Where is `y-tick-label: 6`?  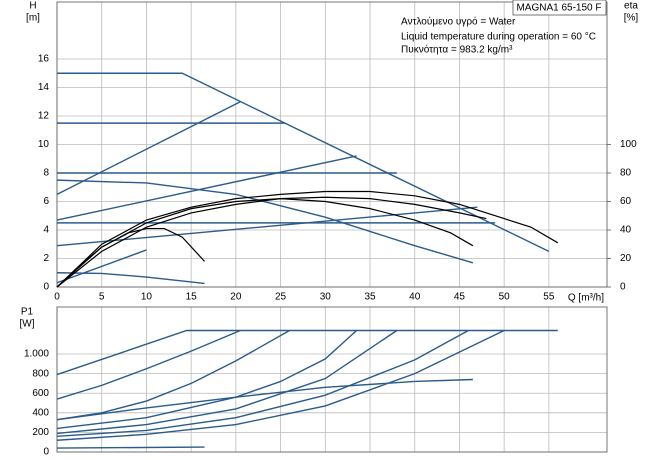
y-tick-label: 6 is located at coordinates (46, 201).